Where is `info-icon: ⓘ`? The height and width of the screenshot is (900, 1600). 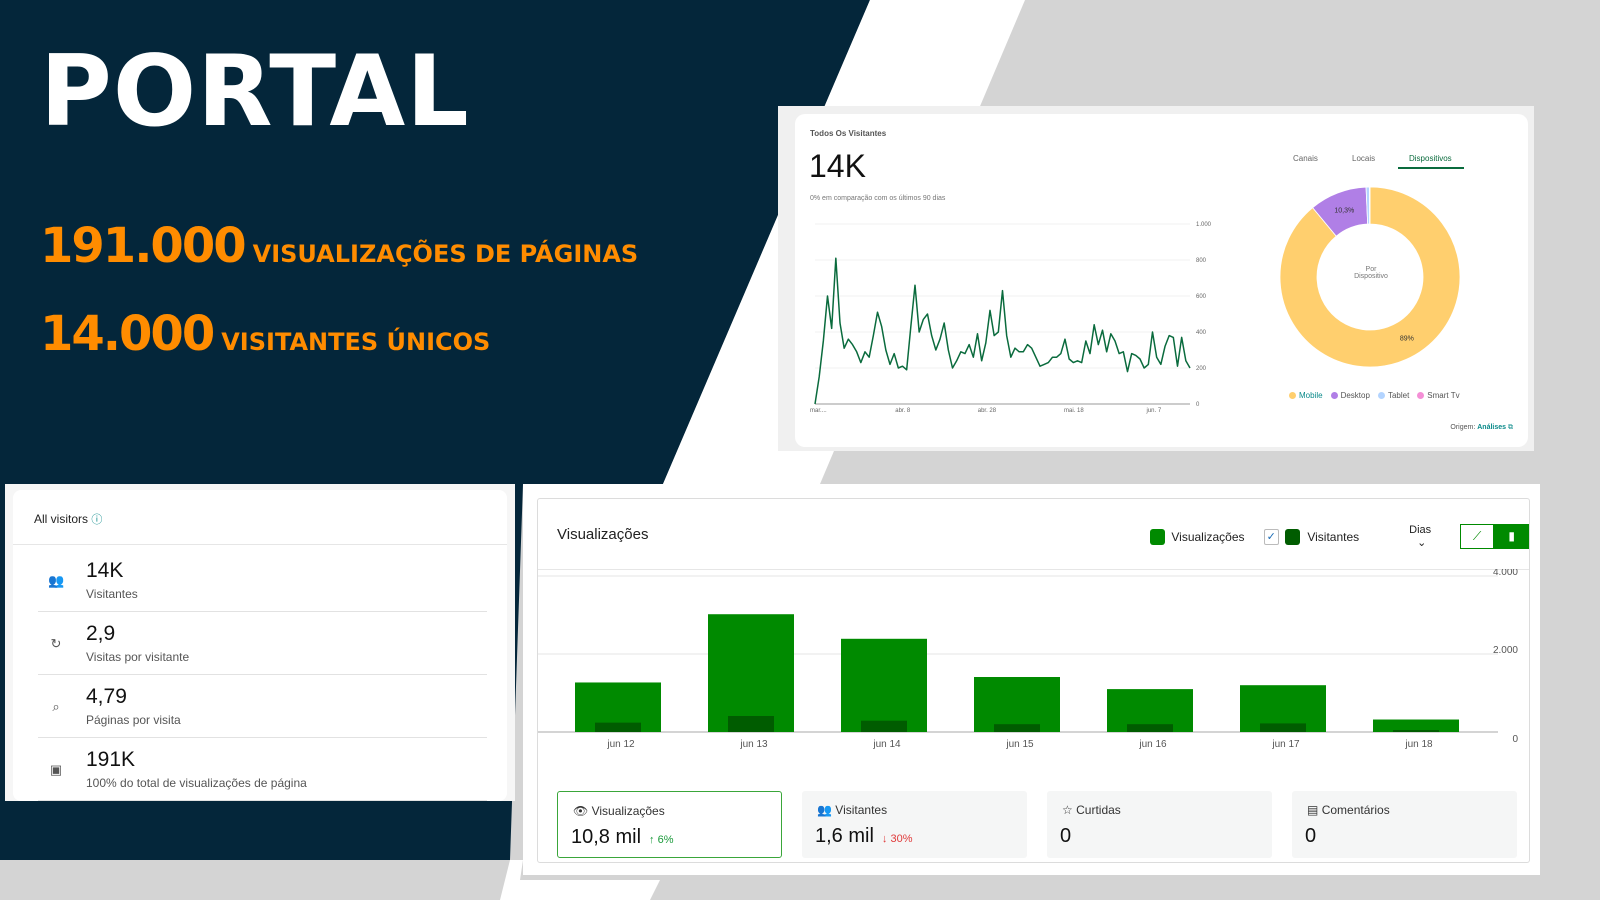
info-icon: ⓘ is located at coordinates (97, 520).